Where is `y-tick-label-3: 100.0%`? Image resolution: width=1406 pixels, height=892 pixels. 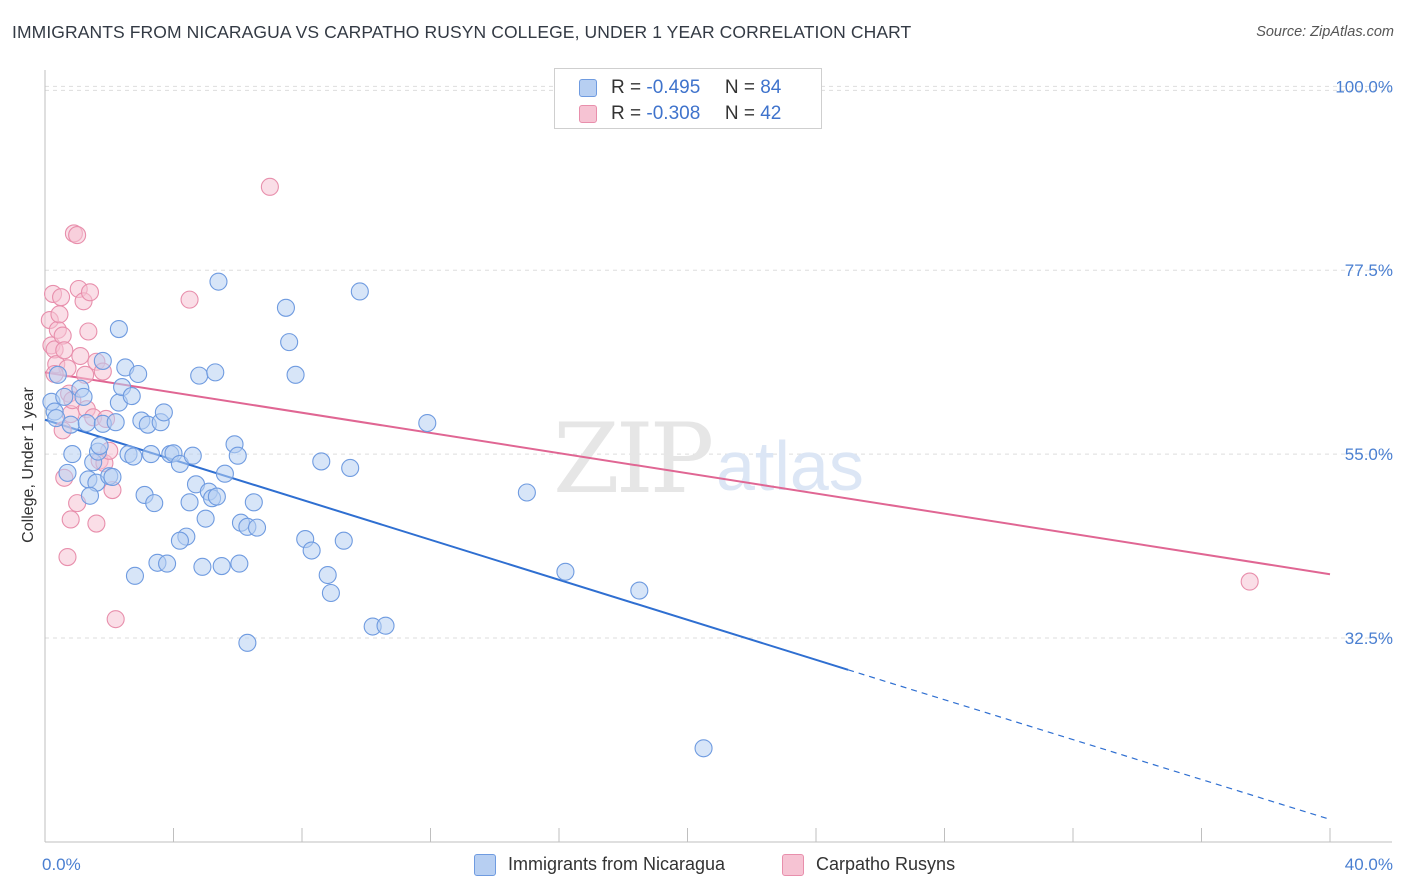 y-tick-label-3: 100.0% is located at coordinates (1364, 86).